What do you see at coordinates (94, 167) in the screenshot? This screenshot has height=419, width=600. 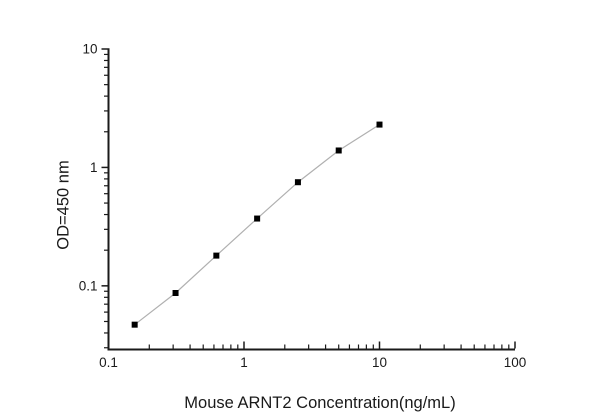 I see `y-tick-label: 1` at bounding box center [94, 167].